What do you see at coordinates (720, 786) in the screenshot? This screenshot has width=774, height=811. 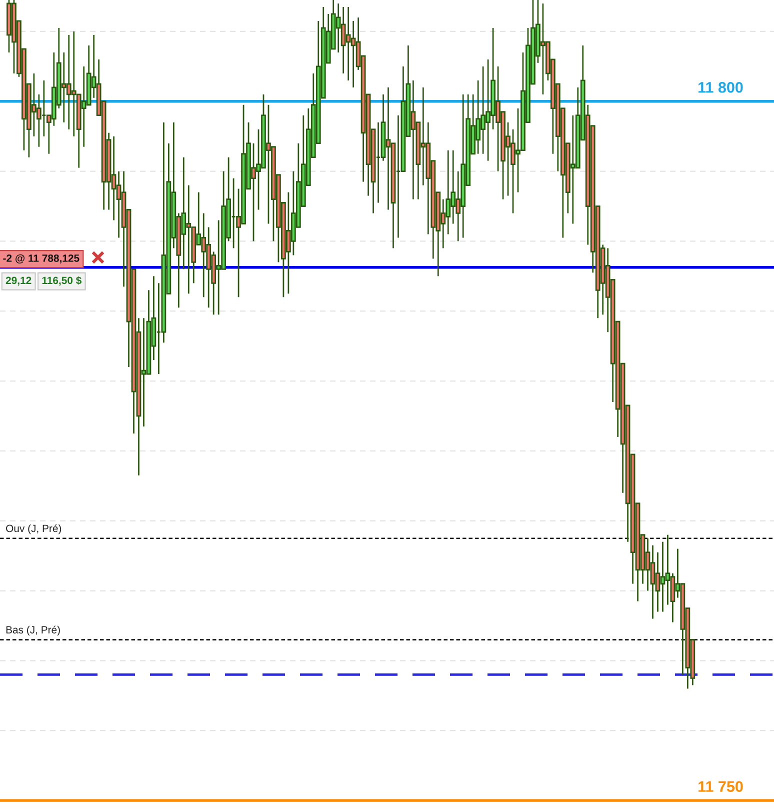 I see `ref-line-label: 11 750` at bounding box center [720, 786].